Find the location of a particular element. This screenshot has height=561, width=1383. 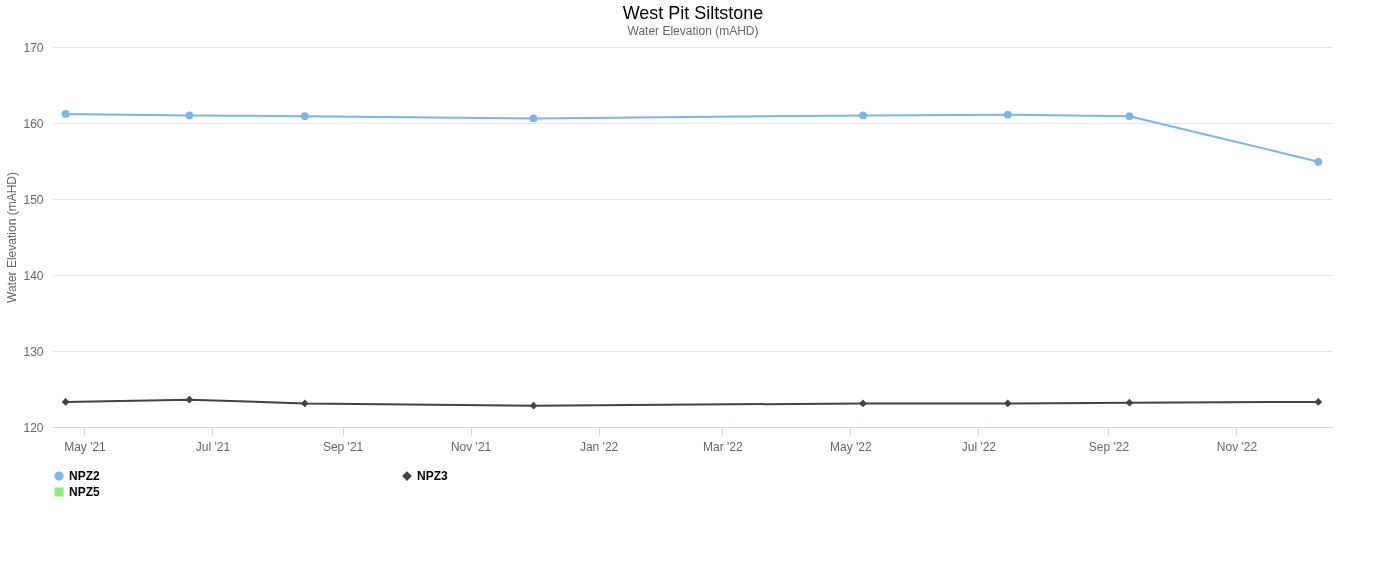

y-tick-label: 130 is located at coordinates (33, 351).